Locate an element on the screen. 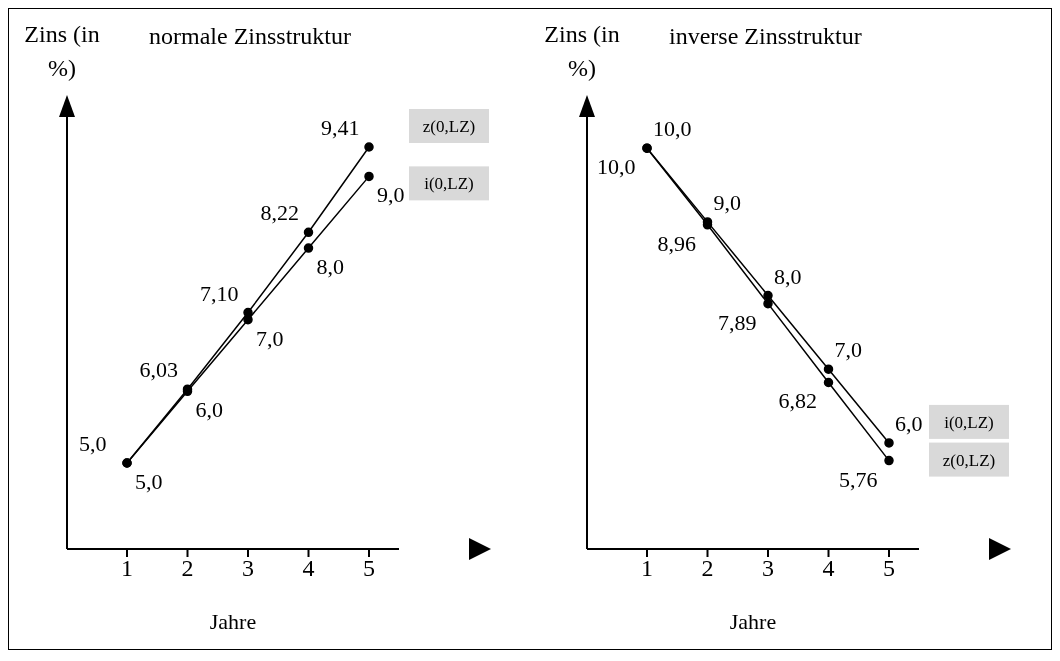  chart-title: inverse Zinsstruktur is located at coordinates (765, 36).